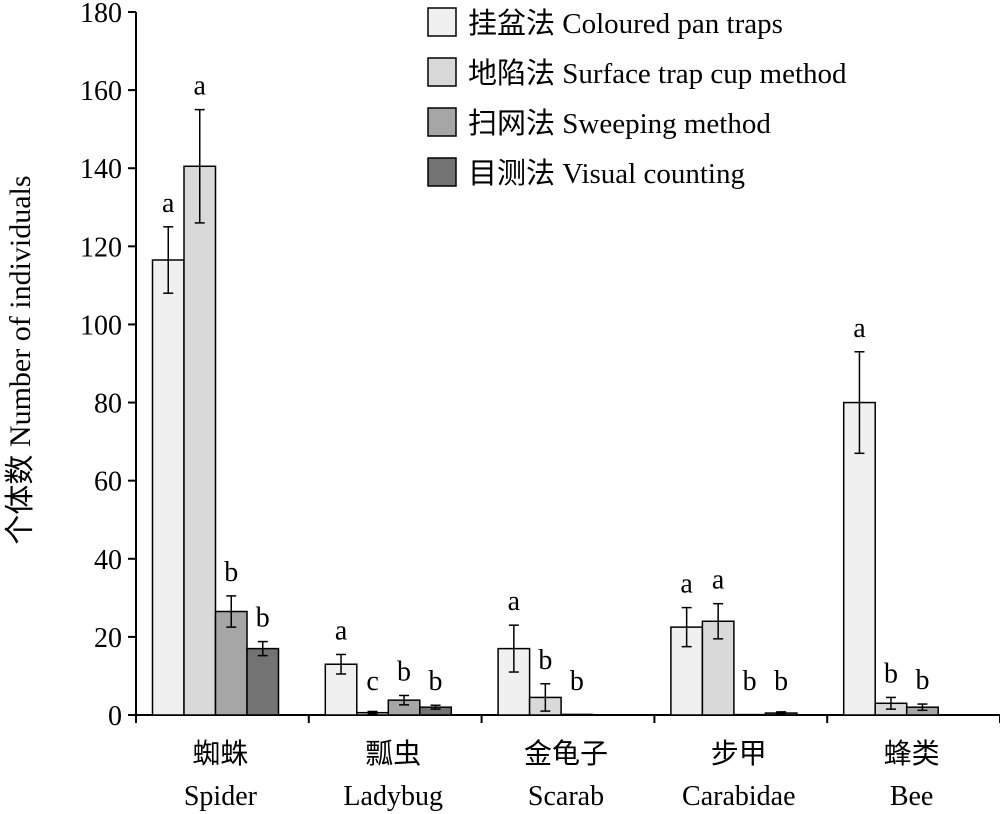 This screenshot has height=814, width=1000. I want to click on y-tick-label: 160, so click(101, 91).